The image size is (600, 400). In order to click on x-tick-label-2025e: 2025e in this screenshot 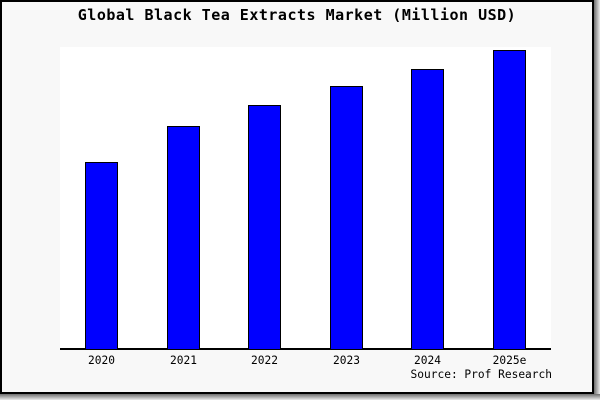, I will do `click(509, 360)`.